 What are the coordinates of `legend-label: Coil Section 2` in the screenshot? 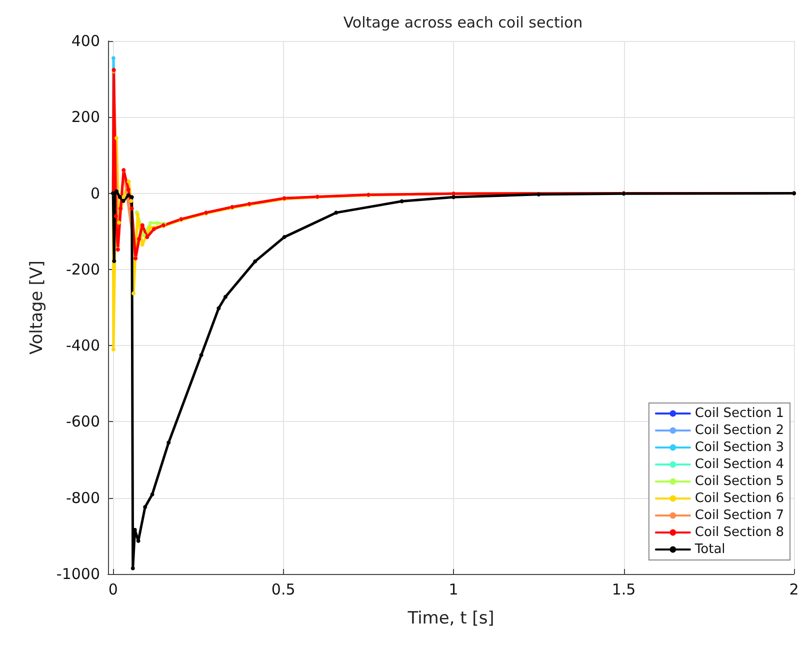 It's located at (739, 430).